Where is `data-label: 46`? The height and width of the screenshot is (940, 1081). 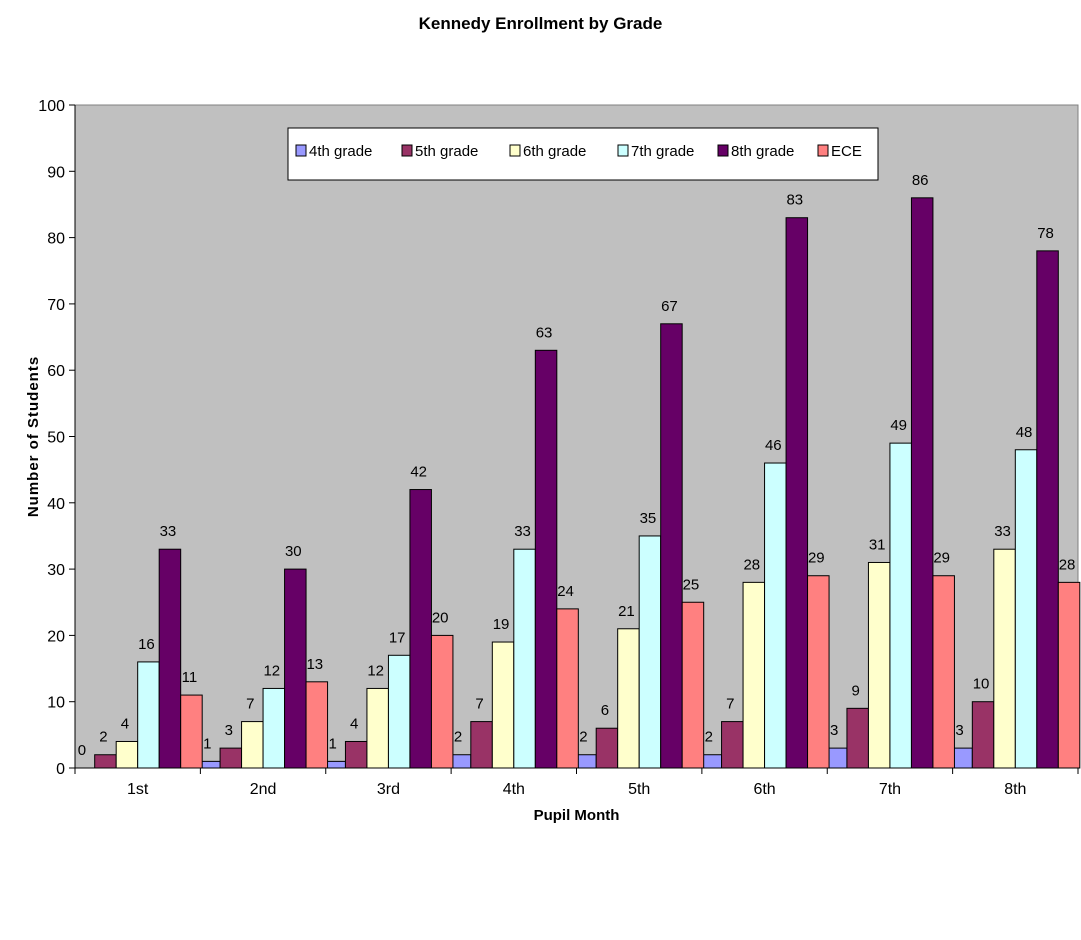 data-label: 46 is located at coordinates (773, 445).